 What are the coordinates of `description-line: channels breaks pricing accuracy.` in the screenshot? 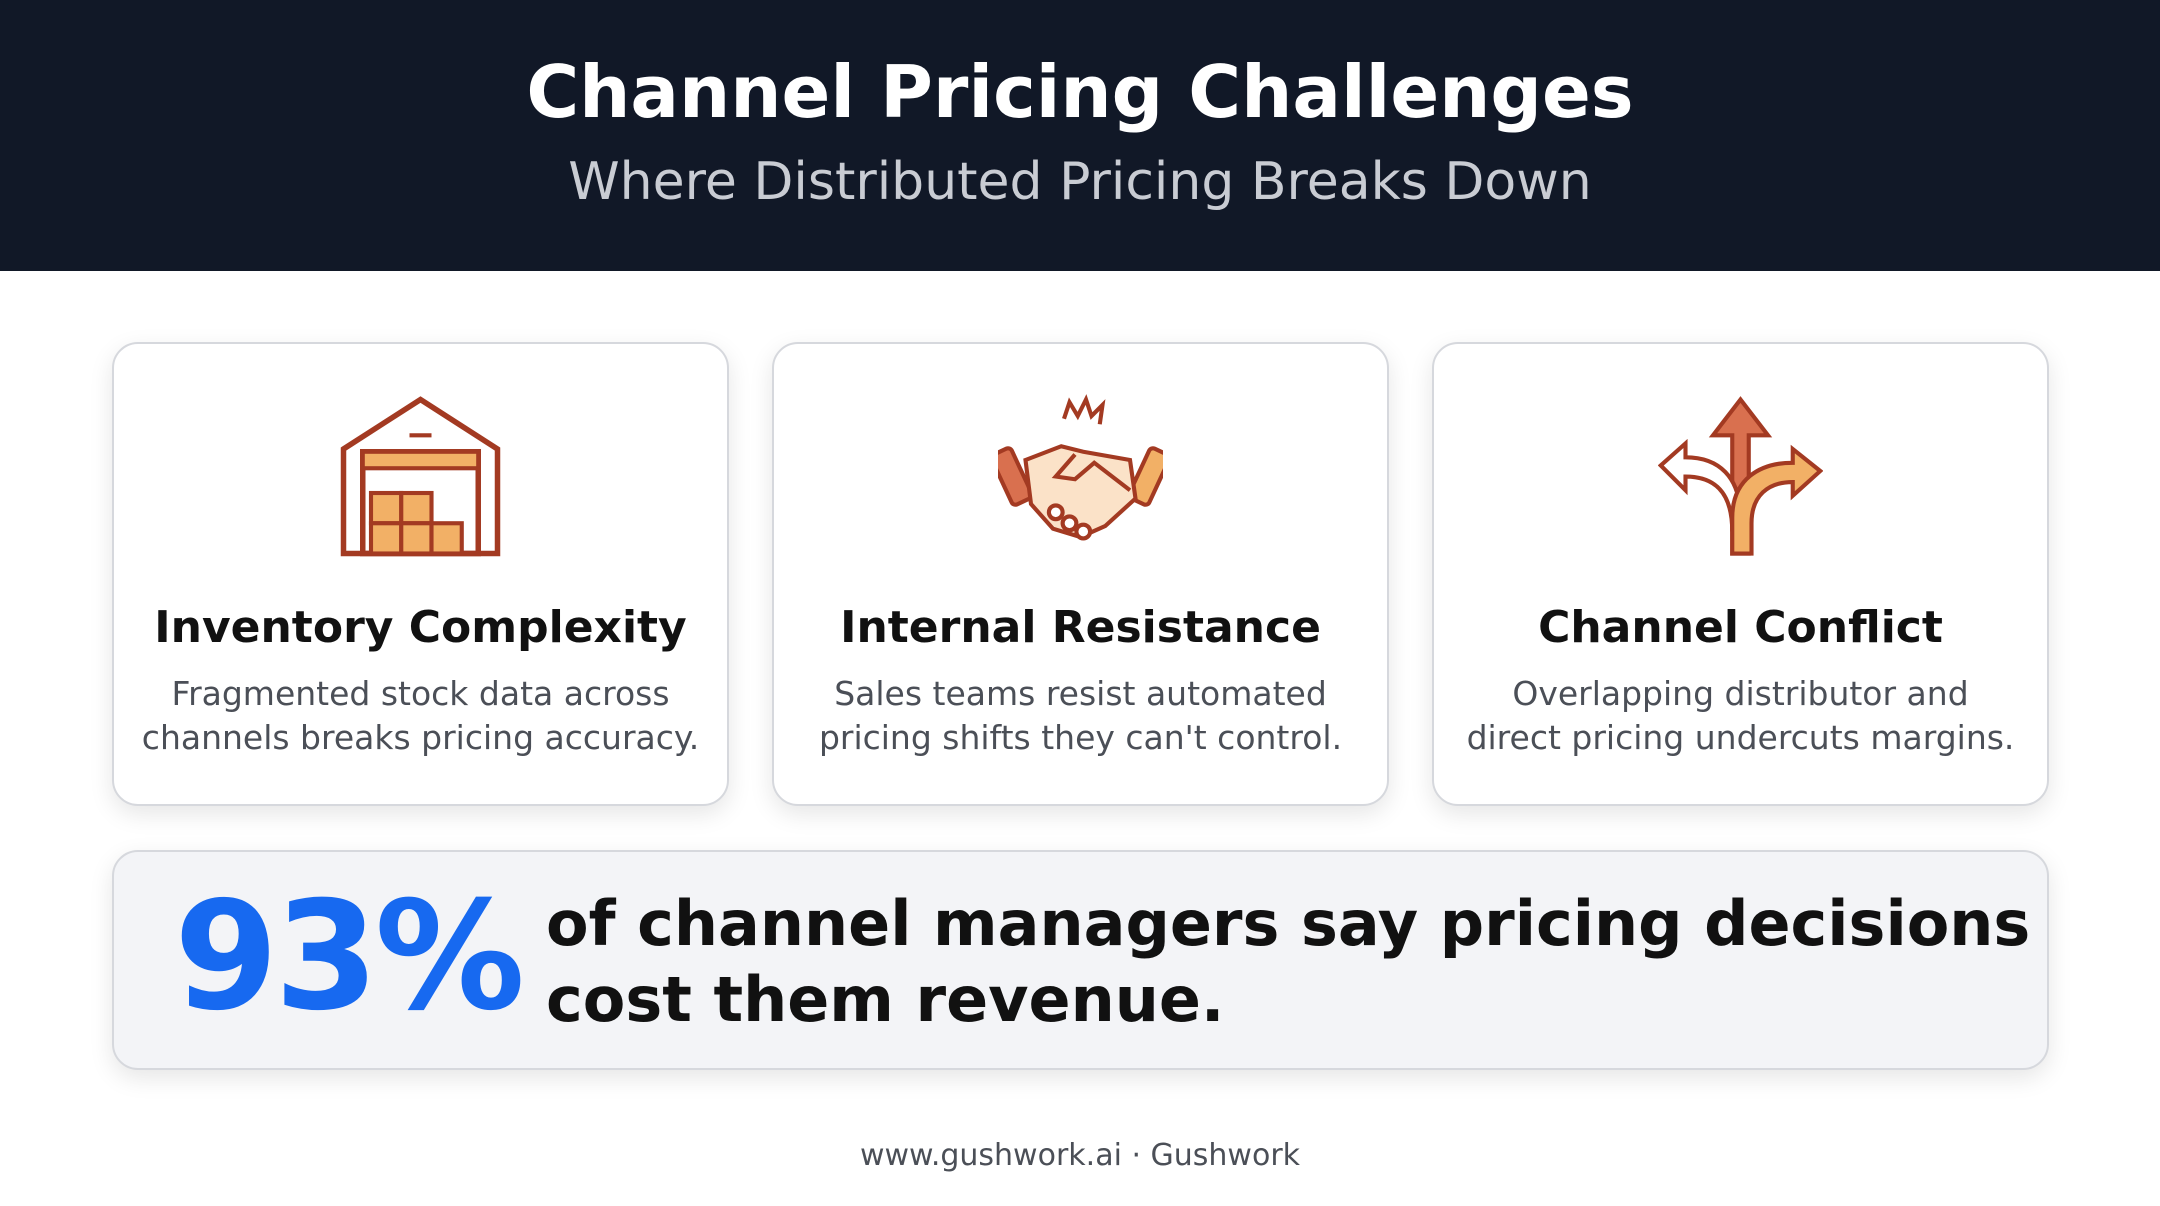 It's located at (420, 737).